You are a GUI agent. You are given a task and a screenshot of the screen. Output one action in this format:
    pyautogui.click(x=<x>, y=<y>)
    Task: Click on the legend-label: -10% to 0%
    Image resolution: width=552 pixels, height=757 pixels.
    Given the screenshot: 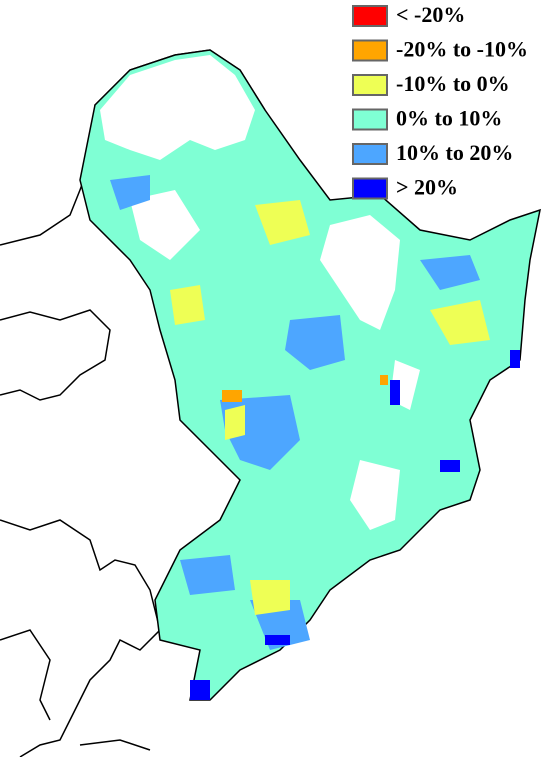 What is the action you would take?
    pyautogui.click(x=453, y=83)
    